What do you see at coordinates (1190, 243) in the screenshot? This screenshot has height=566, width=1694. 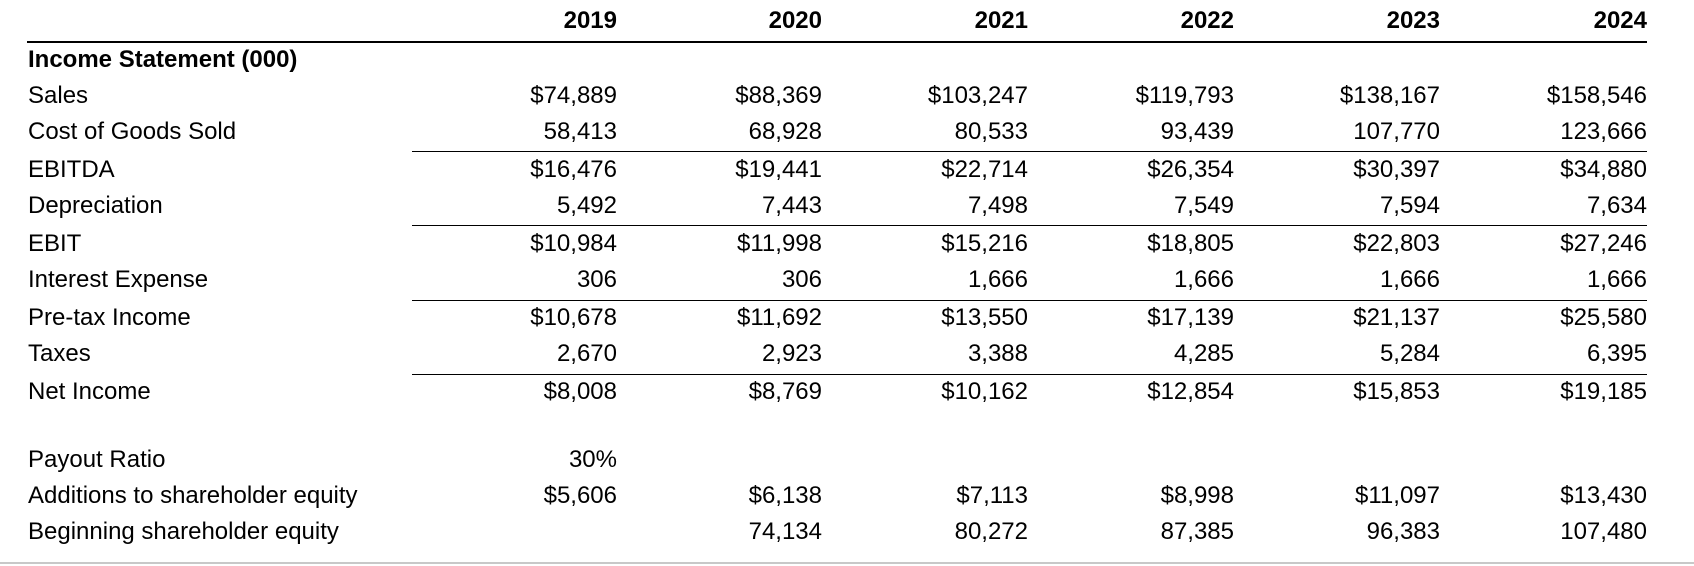 I see `cell-2022: $18,805` at bounding box center [1190, 243].